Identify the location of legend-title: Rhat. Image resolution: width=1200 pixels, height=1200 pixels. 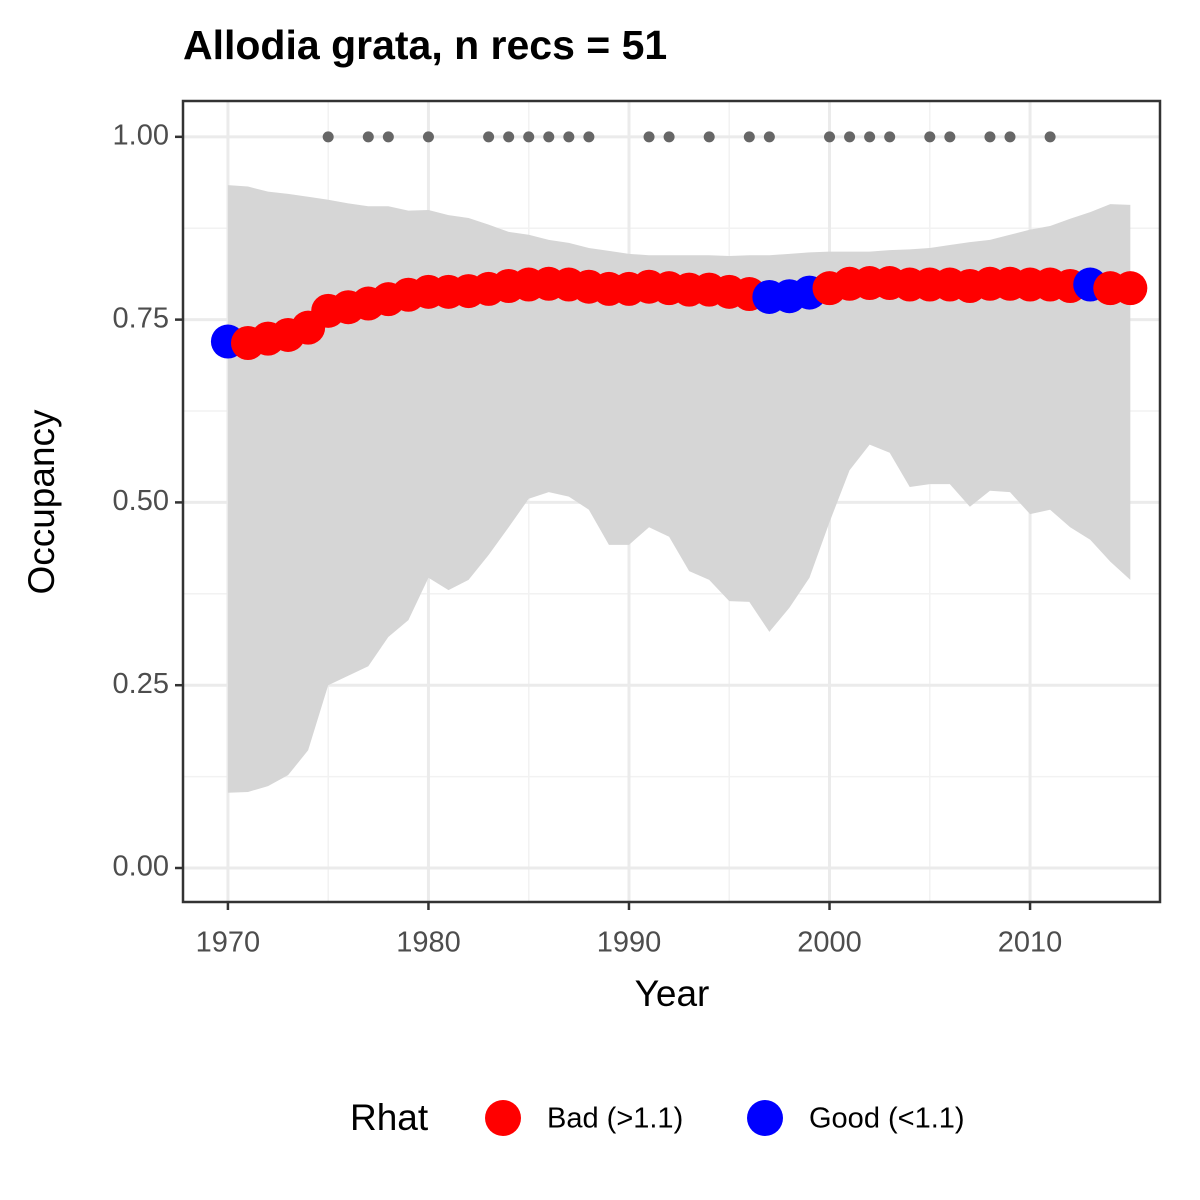
(389, 1117).